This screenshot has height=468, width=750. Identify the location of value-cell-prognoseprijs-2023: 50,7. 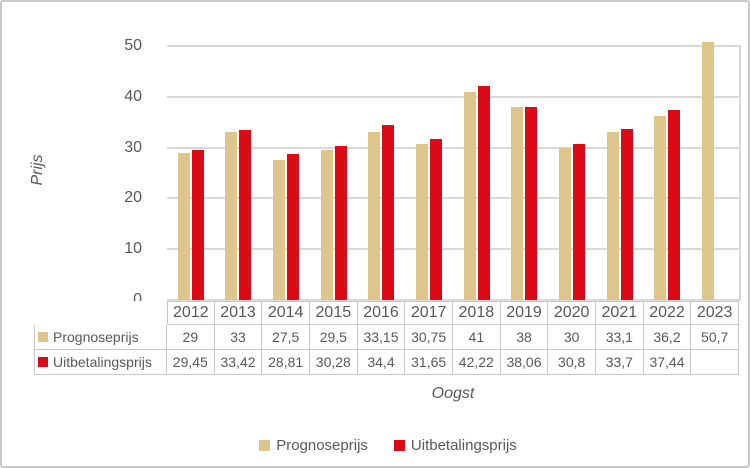
(715, 337).